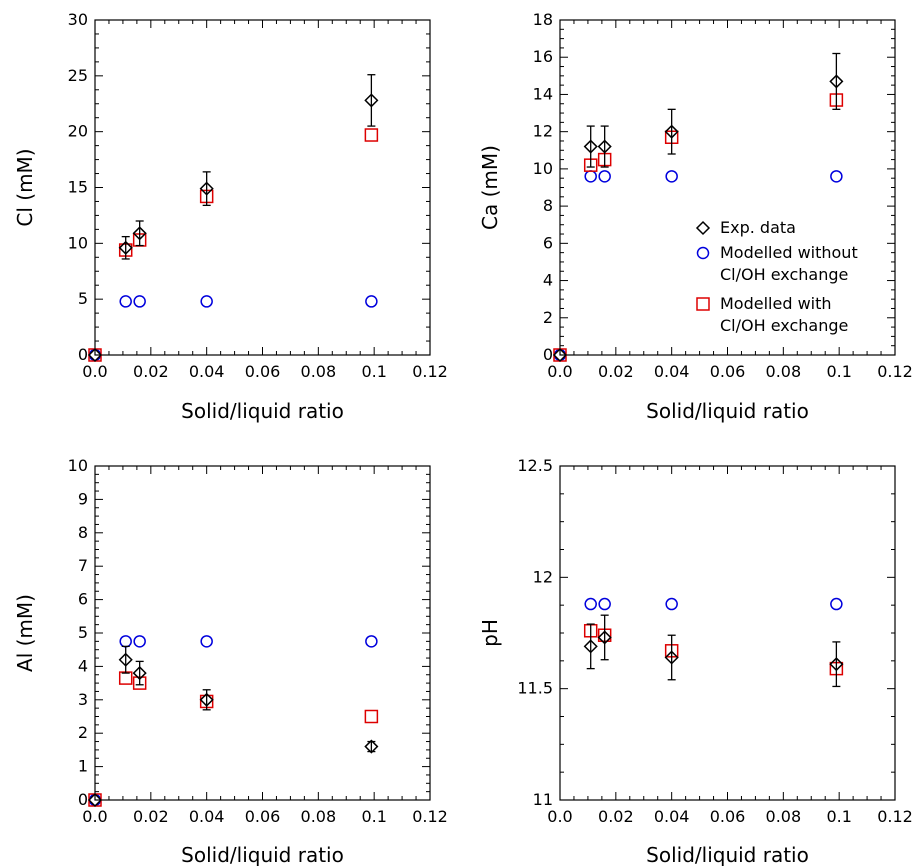  I want to click on y-tick-label: 15, so click(78, 187).